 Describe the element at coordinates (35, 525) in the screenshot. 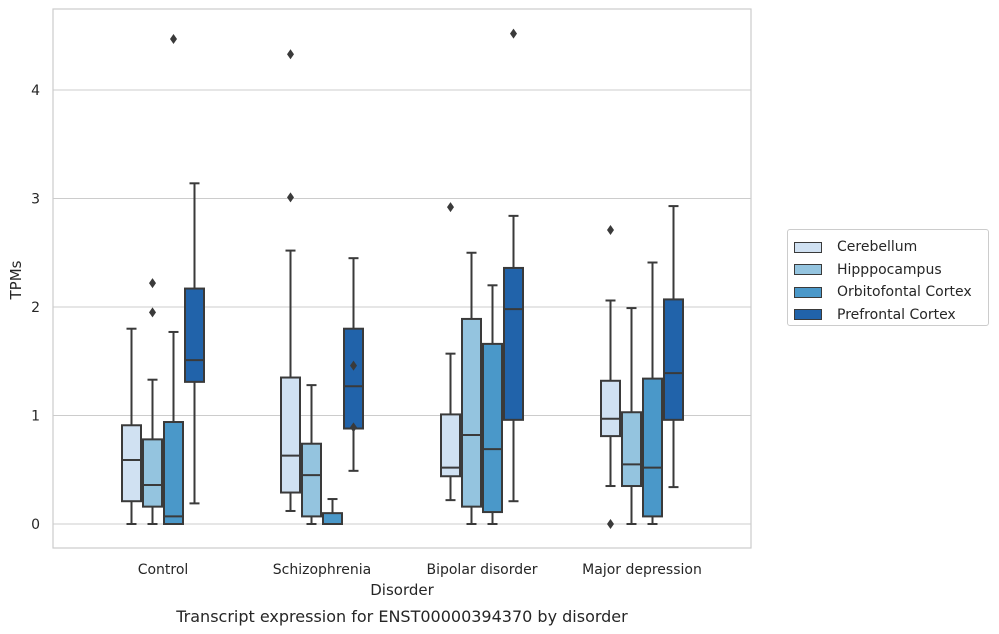

I see `y-tick-label: 0` at that location.